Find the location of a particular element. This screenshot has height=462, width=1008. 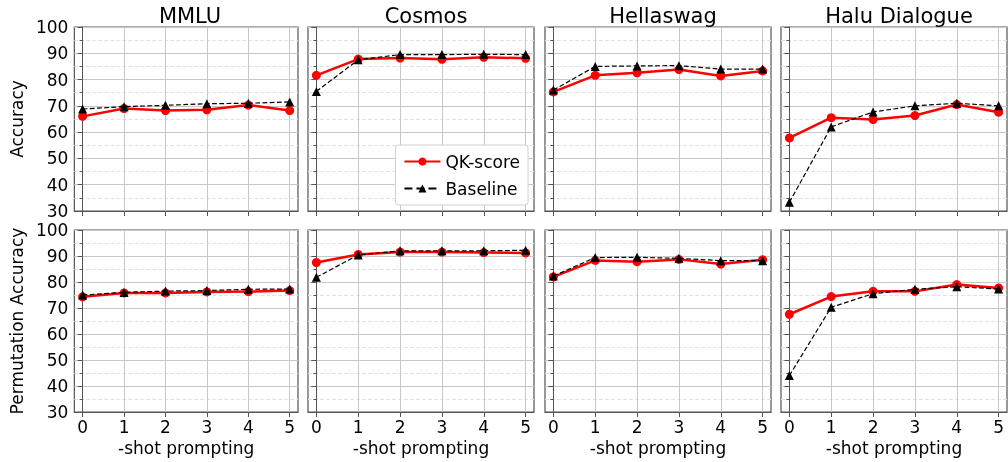

legend-label: QK-score is located at coordinates (482, 161).